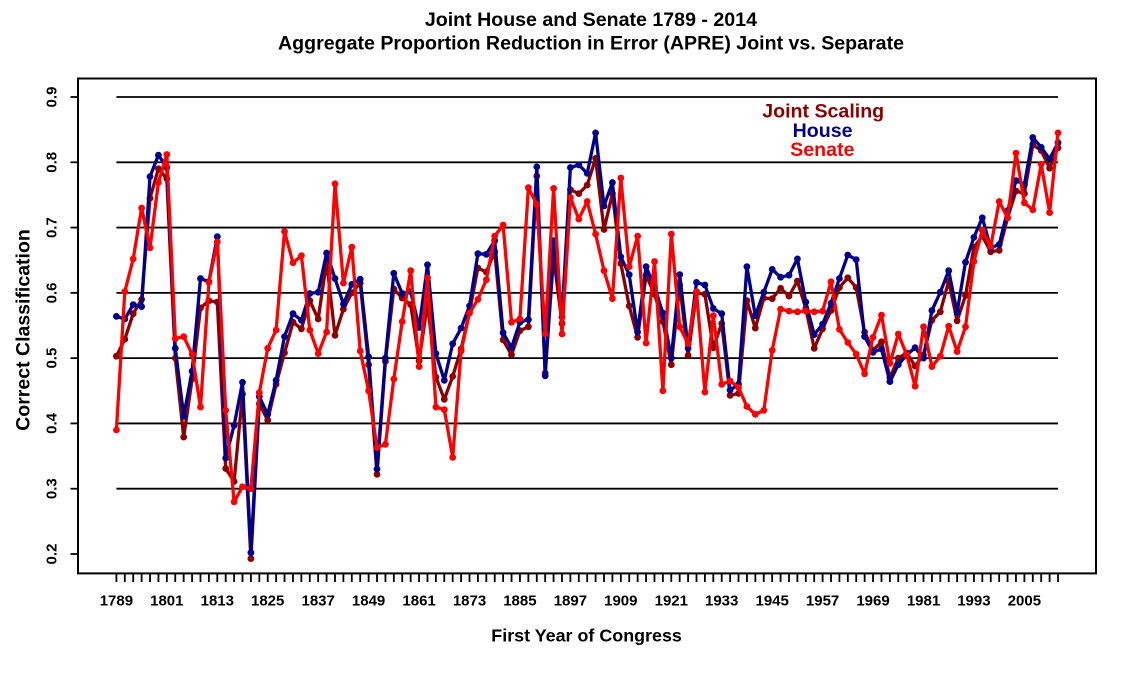 The width and height of the screenshot is (1137, 676). Describe the element at coordinates (671, 601) in the screenshot. I see `svg-text: 1921` at that location.